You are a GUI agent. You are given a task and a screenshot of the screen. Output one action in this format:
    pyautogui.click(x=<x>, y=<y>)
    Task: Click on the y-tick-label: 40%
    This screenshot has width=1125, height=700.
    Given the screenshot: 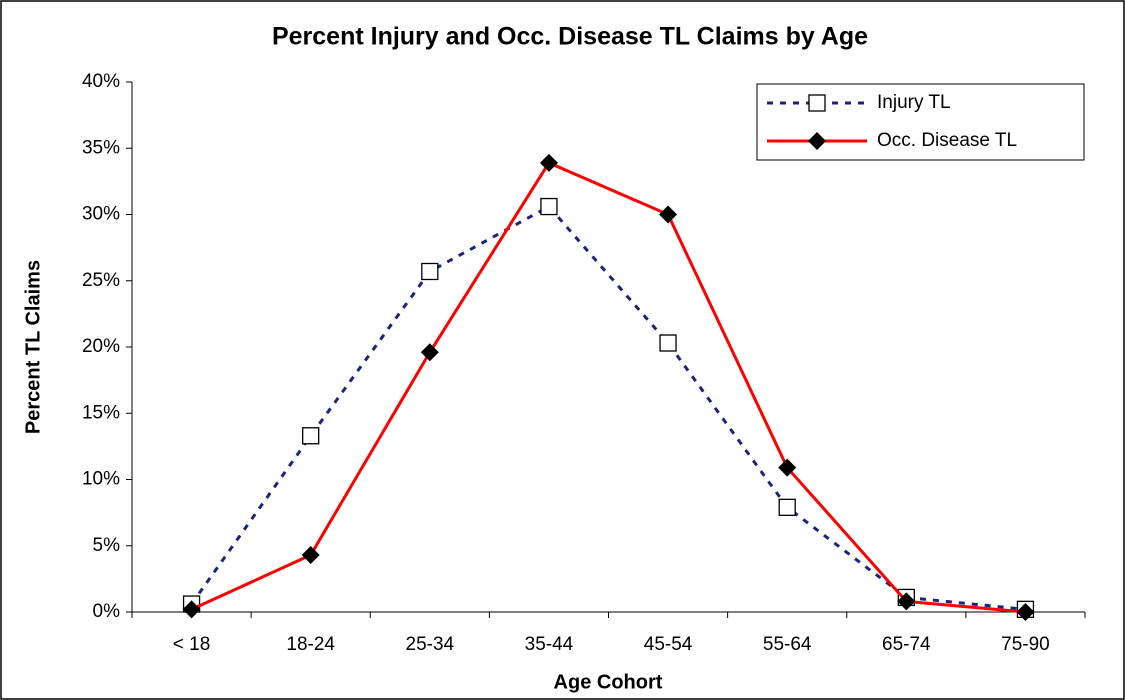 What is the action you would take?
    pyautogui.click(x=101, y=81)
    